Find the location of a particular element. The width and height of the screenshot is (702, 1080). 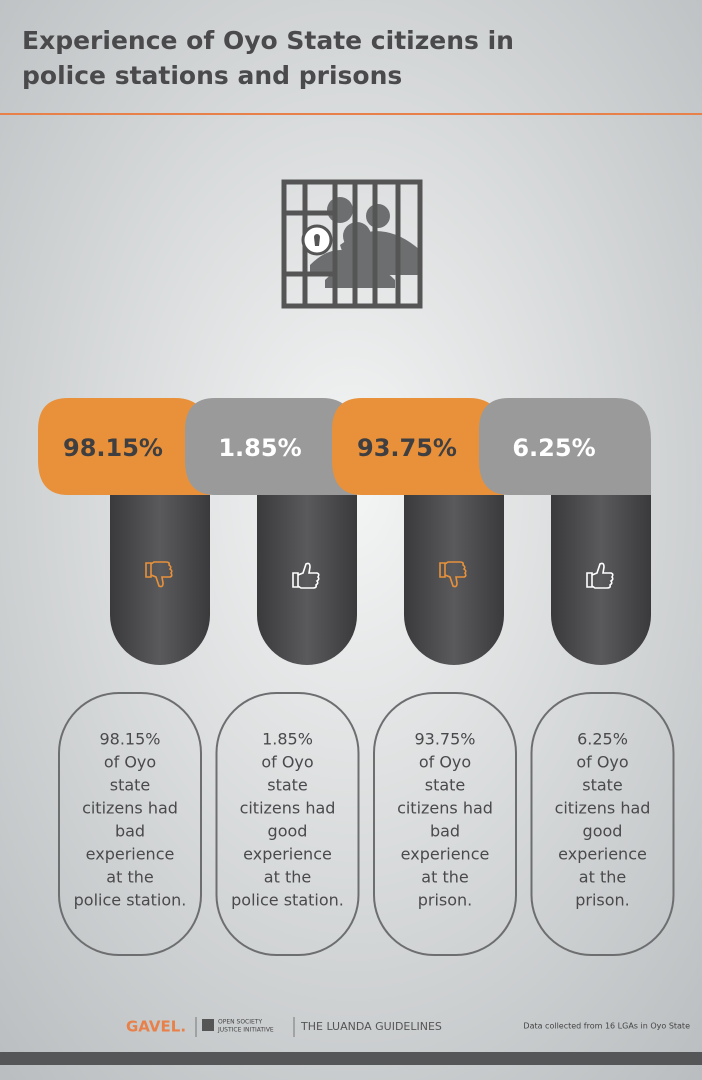

title: police stations and prisons is located at coordinates (212, 75).